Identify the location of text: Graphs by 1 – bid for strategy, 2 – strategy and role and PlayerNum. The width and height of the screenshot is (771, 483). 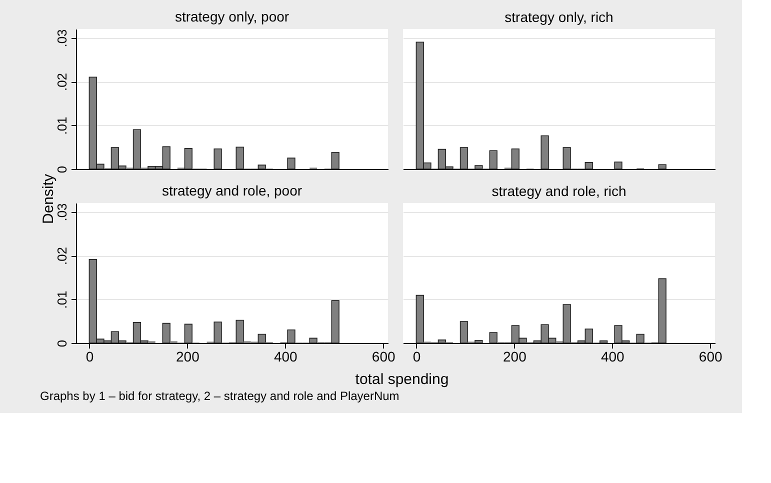
(220, 396).